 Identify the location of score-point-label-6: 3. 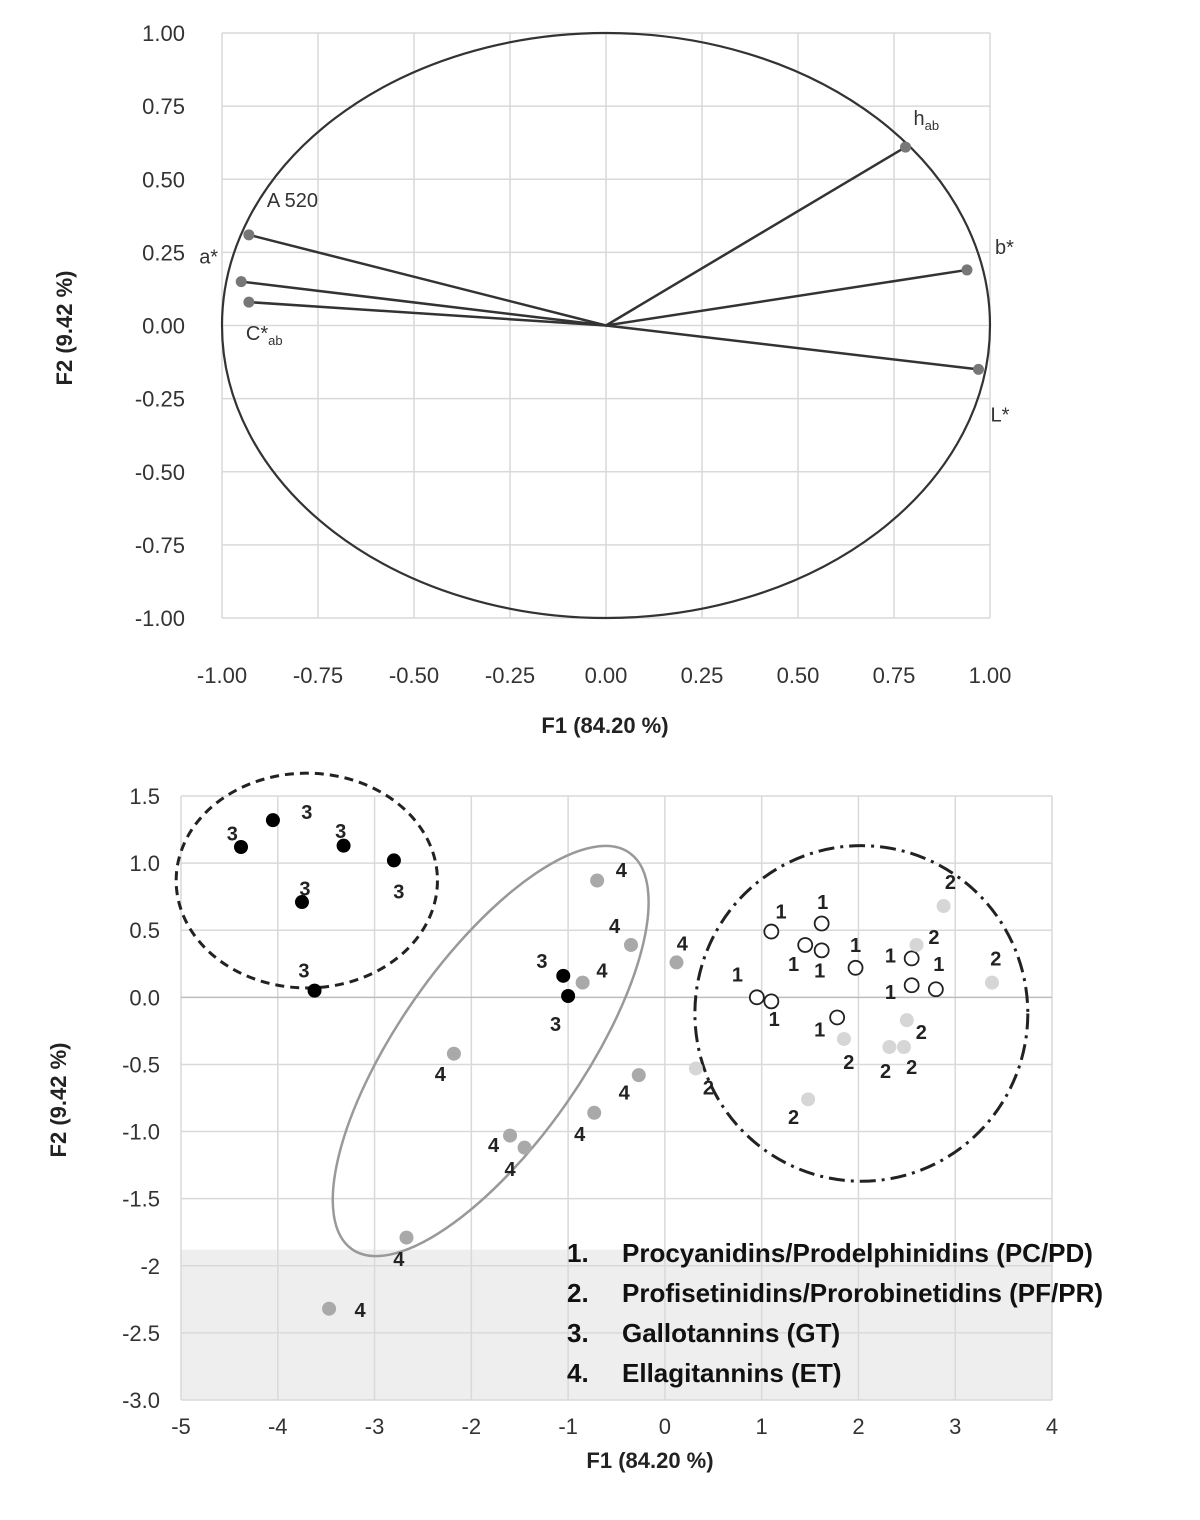
(541, 962).